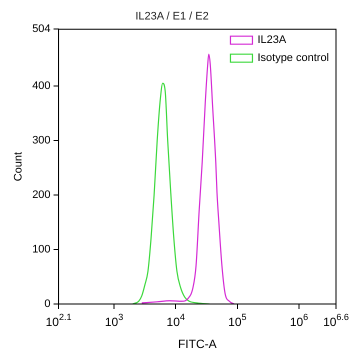 Image resolution: width=358 pixels, height=361 pixels. What do you see at coordinates (41, 86) in the screenshot?
I see `y-tick-label: 400` at bounding box center [41, 86].